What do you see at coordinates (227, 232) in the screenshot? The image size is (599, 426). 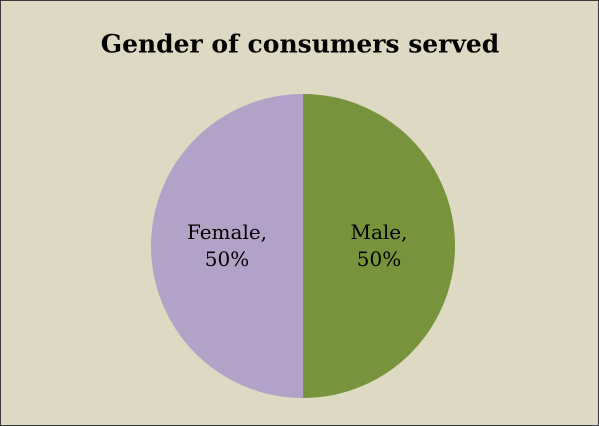 I see `data-label-category: Female,` at bounding box center [227, 232].